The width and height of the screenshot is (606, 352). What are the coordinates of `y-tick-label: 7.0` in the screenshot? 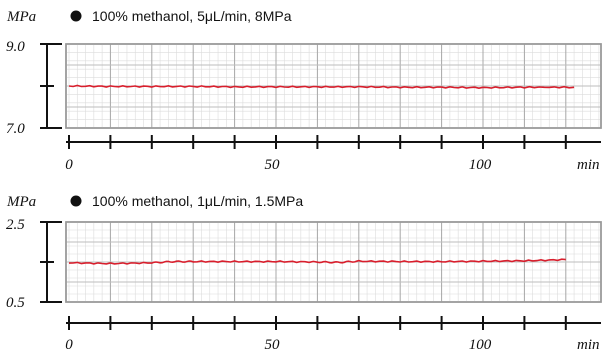 It's located at (15, 129).